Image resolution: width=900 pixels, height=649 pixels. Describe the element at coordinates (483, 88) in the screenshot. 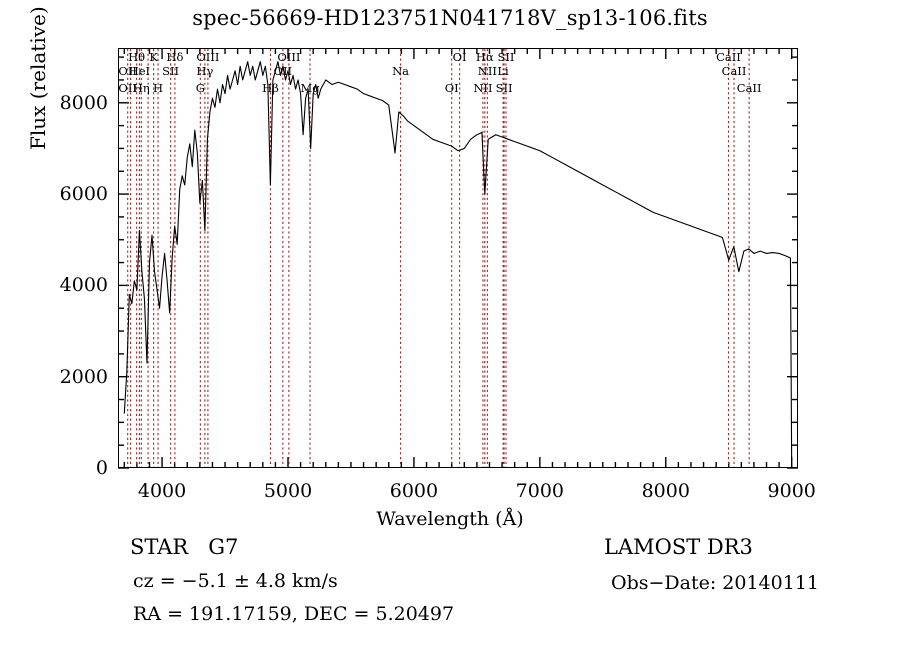

I see `line-label-19: NII` at that location.